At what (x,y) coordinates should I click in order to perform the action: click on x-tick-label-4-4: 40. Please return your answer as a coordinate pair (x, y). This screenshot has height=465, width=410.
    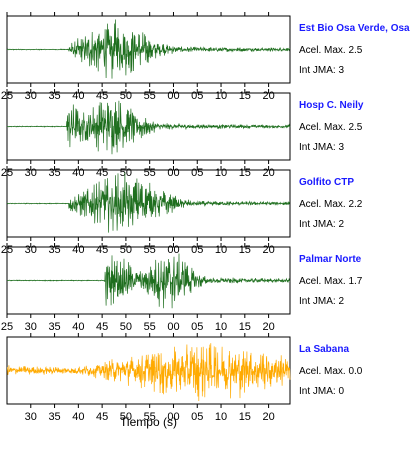
    Looking at the image, I should click on (78, 327).